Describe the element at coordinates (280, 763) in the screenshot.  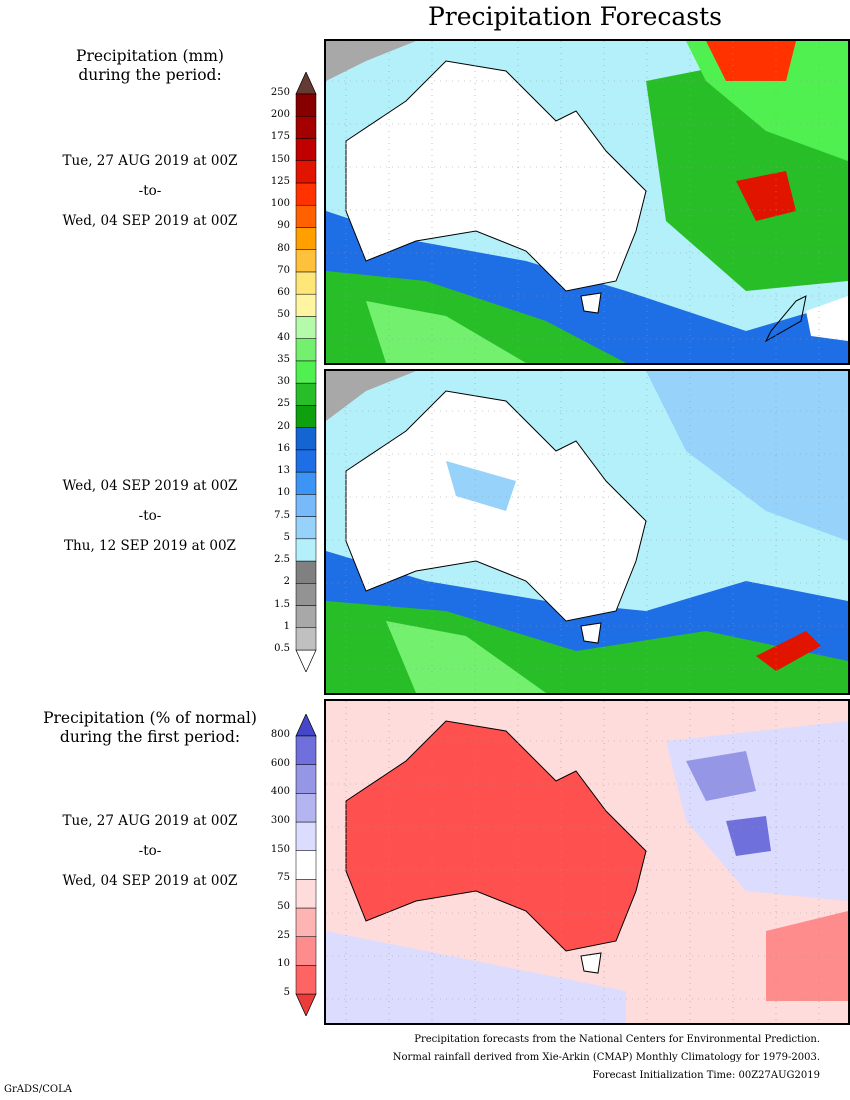
I see `colorbar-tick-label: 600` at that location.